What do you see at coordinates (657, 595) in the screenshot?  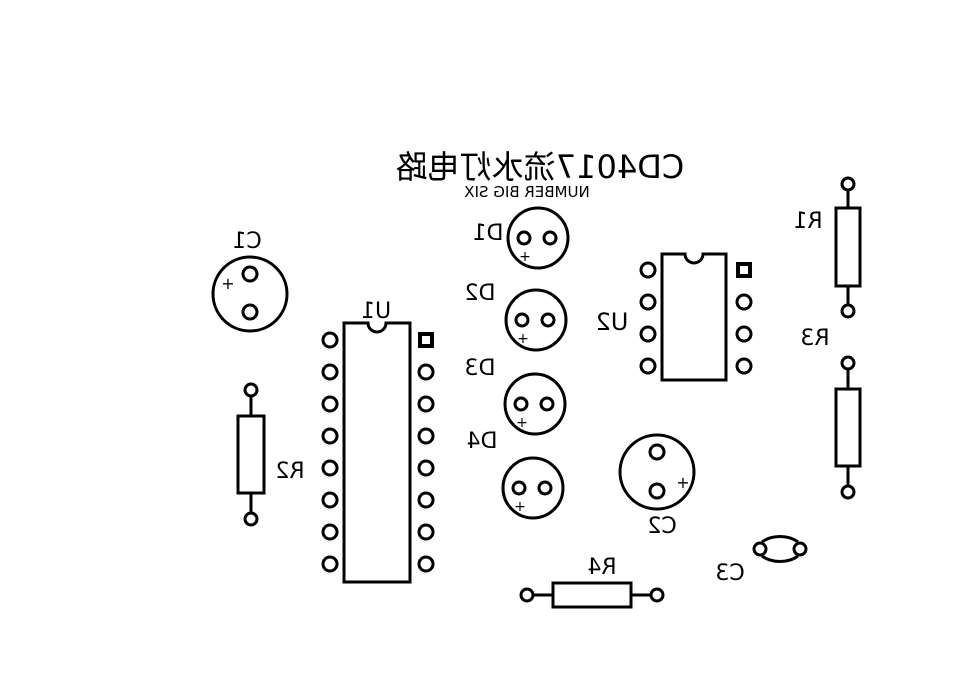 I see `r4-pad-right` at bounding box center [657, 595].